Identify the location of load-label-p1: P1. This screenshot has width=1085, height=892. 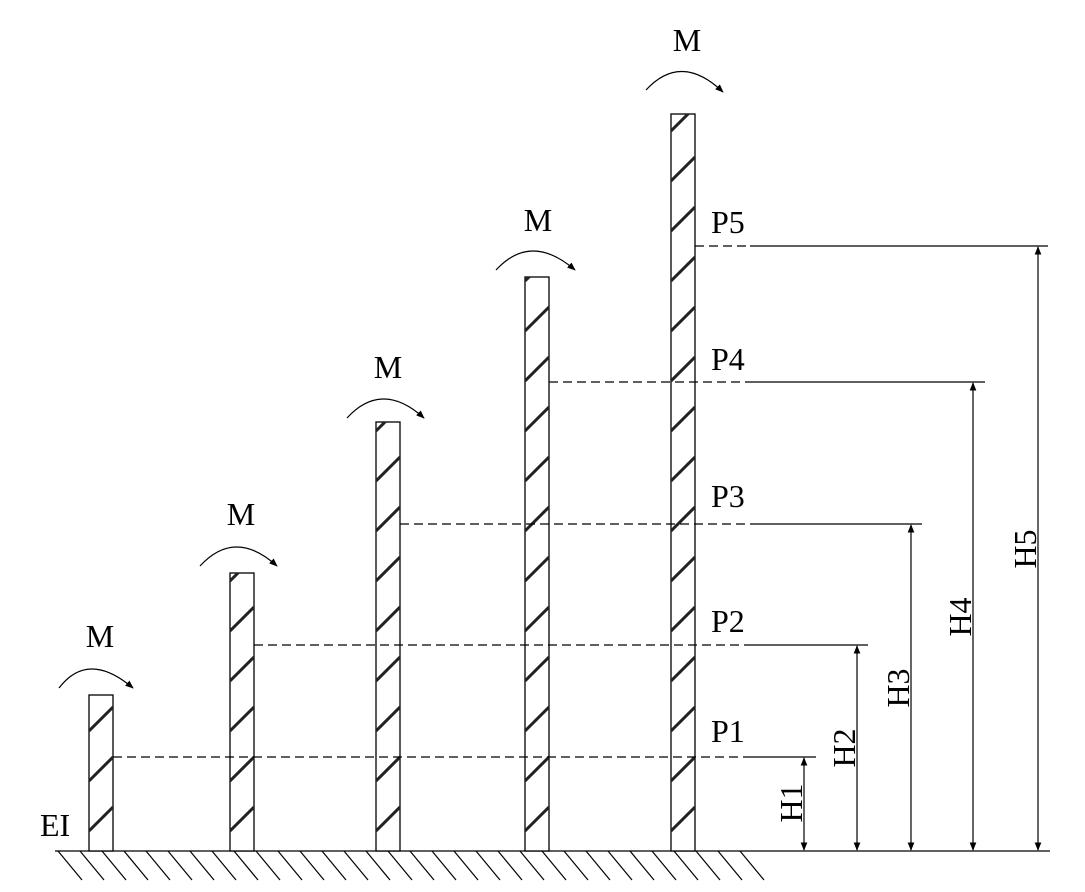
(728, 731).